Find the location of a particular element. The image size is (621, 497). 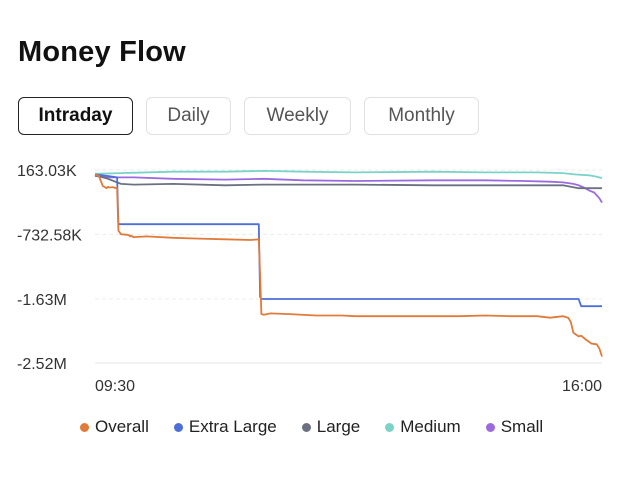

legend-label-large: Large is located at coordinates (338, 426).